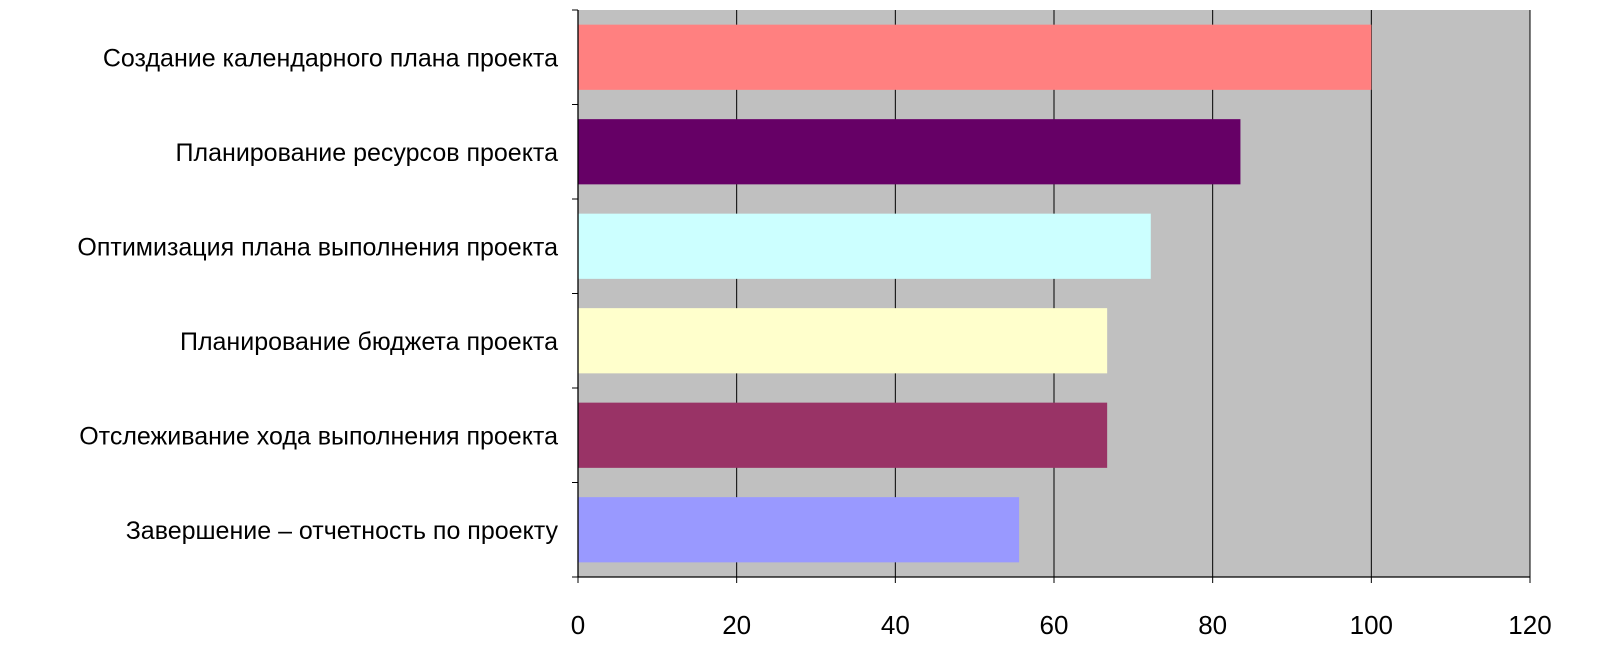  I want to click on category-label-4: Отслеживание хода выполнения проекта, so click(318, 436).